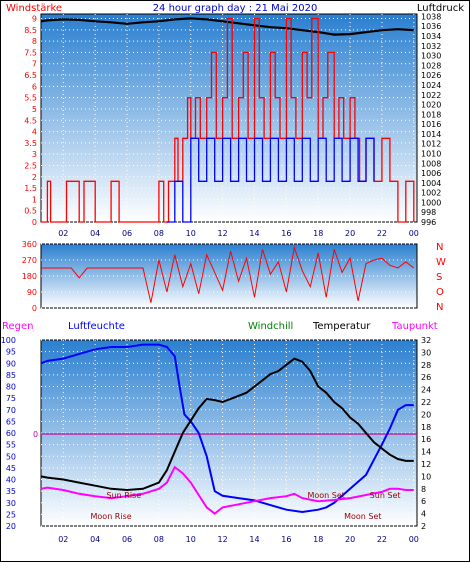  What do you see at coordinates (11, 526) in the screenshot?
I see `humidity-tick-label: 20` at bounding box center [11, 526].